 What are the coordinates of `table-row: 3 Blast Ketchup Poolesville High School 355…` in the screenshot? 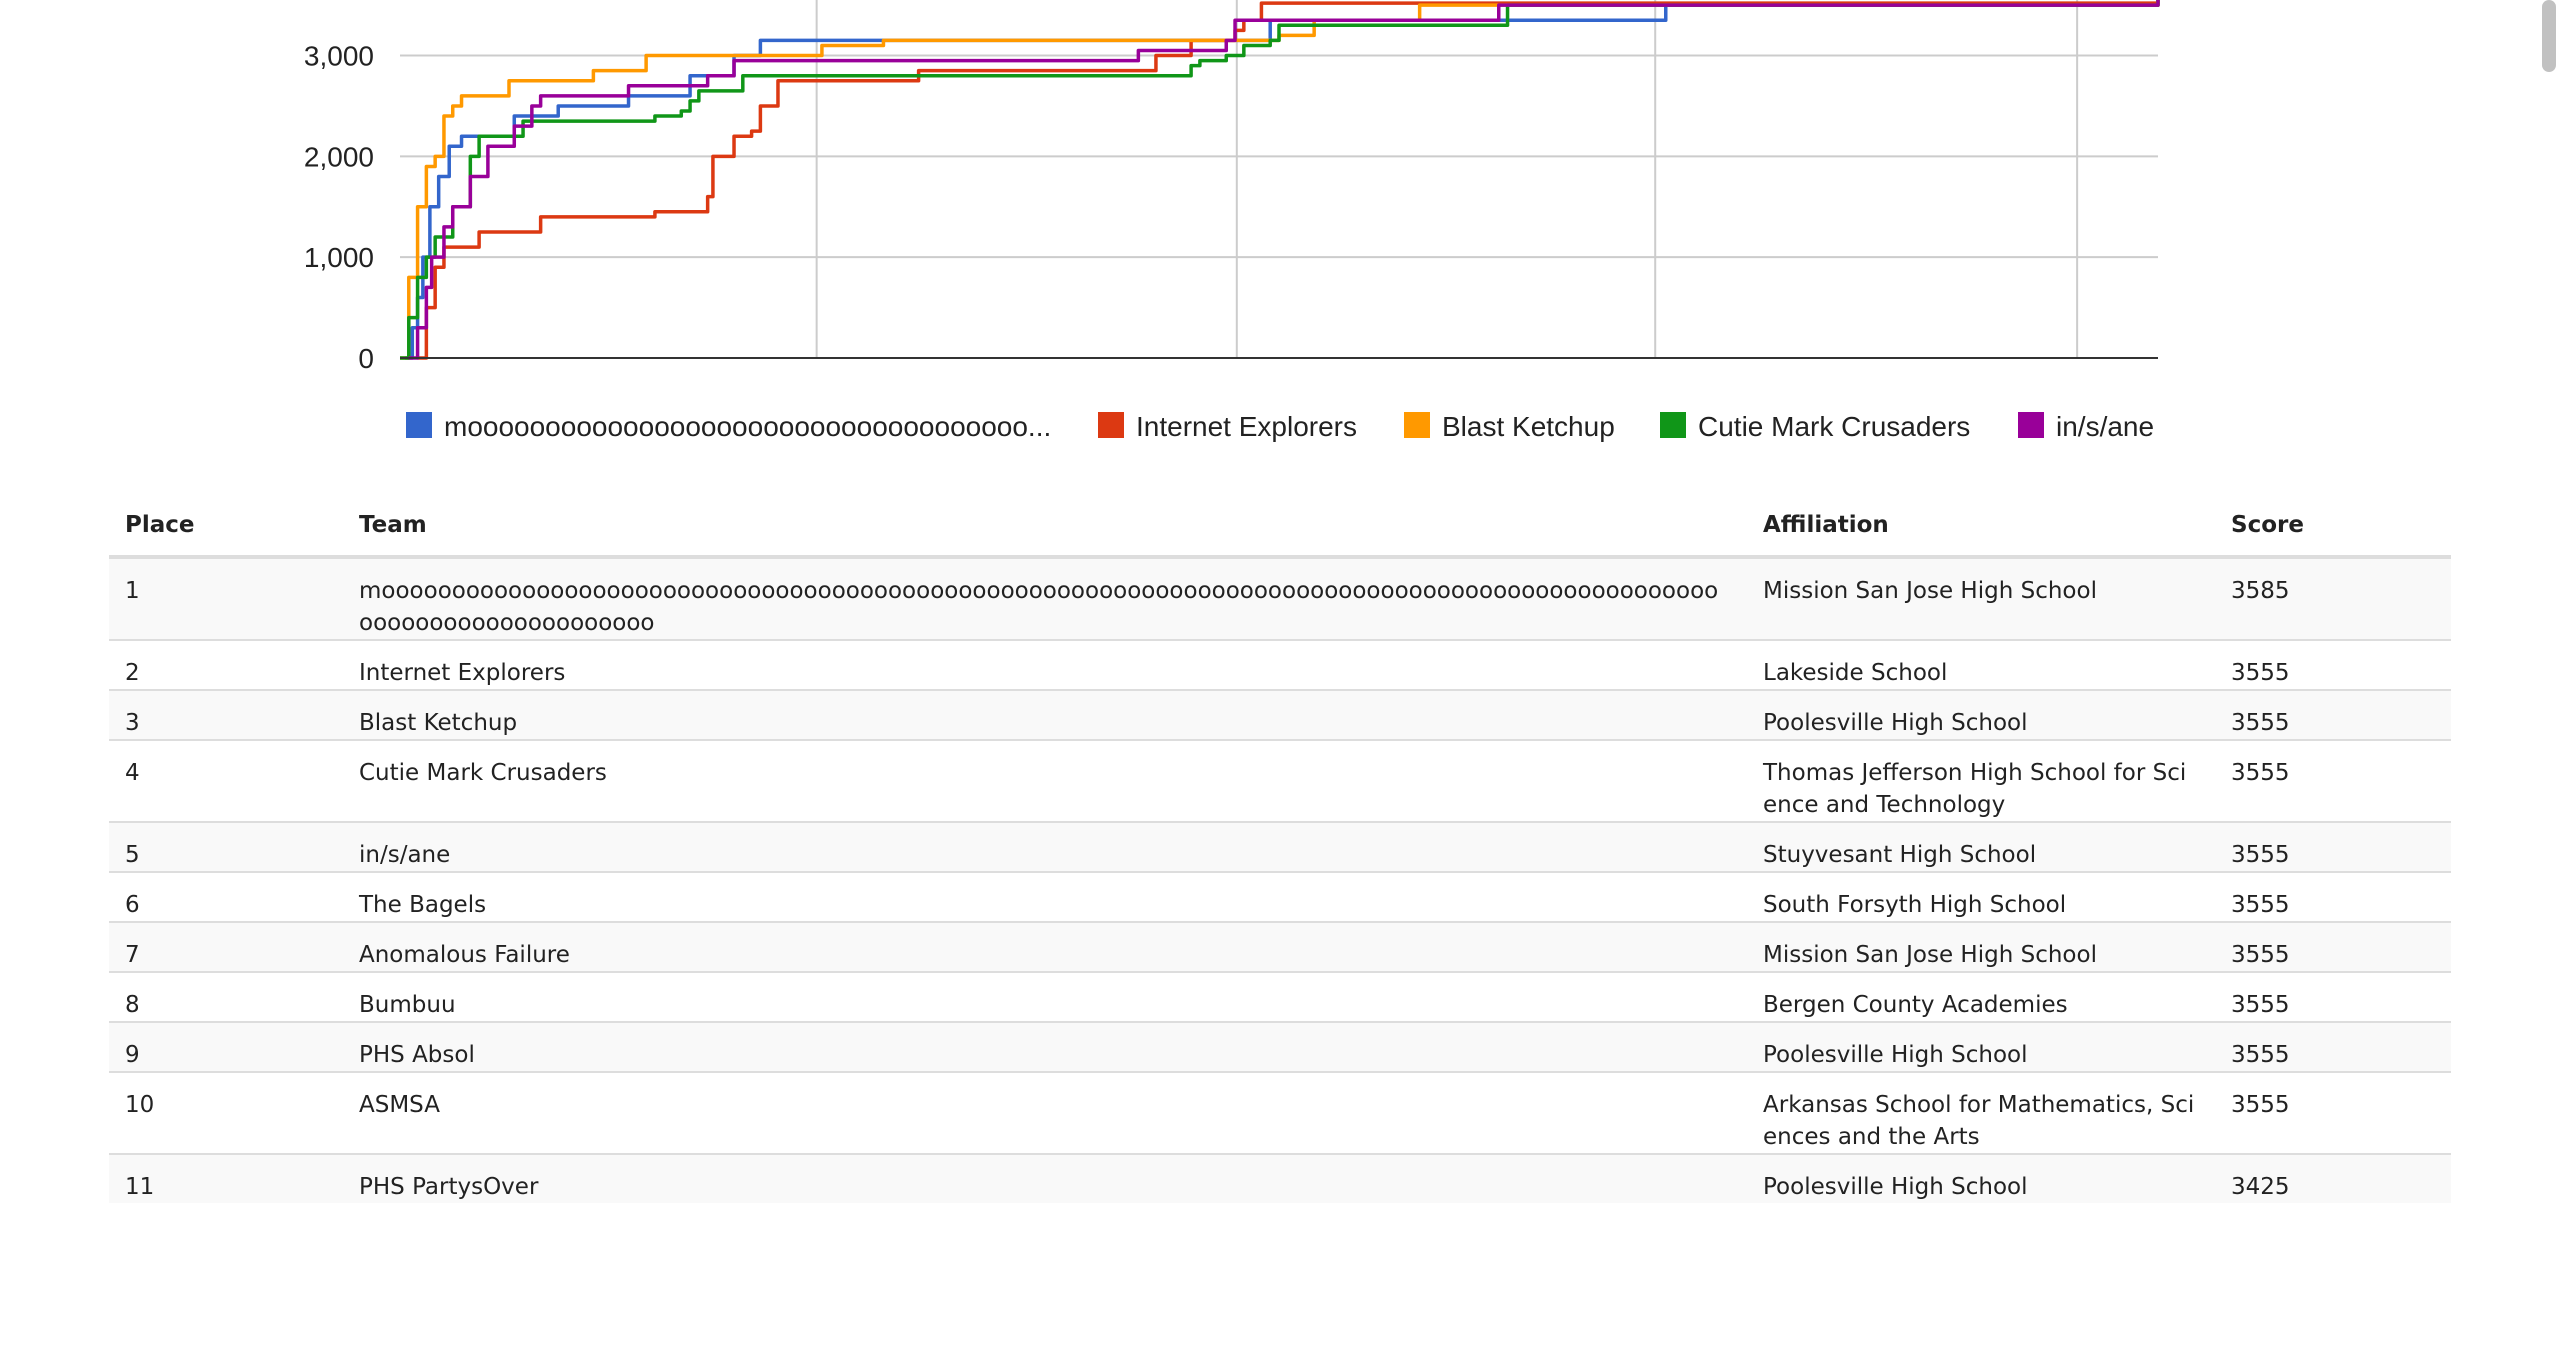 It's located at (1280, 714).